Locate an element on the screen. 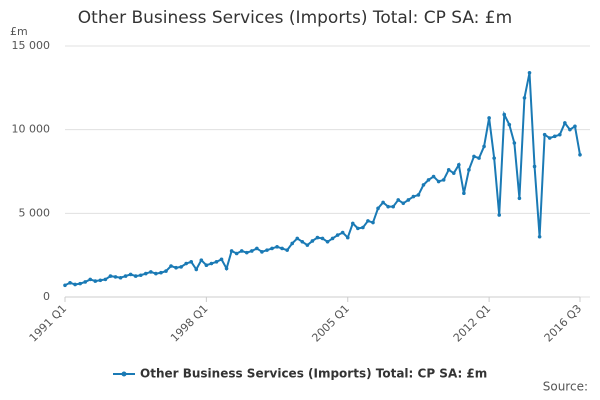 The image size is (600, 400). y-tick-label: 5 000 is located at coordinates (35, 212).